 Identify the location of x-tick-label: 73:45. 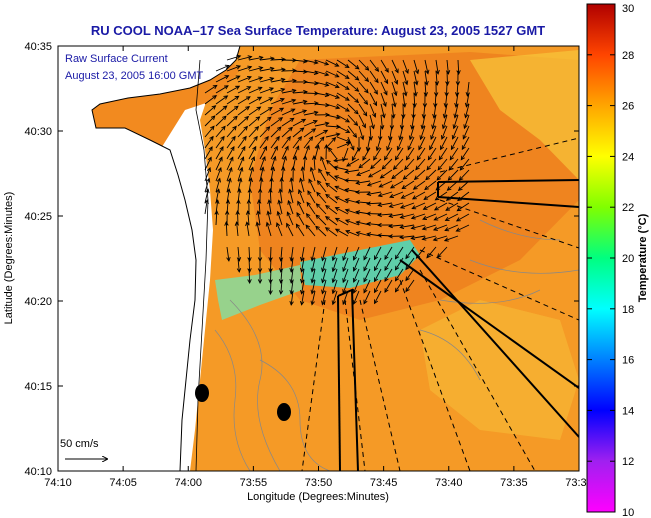
(384, 483).